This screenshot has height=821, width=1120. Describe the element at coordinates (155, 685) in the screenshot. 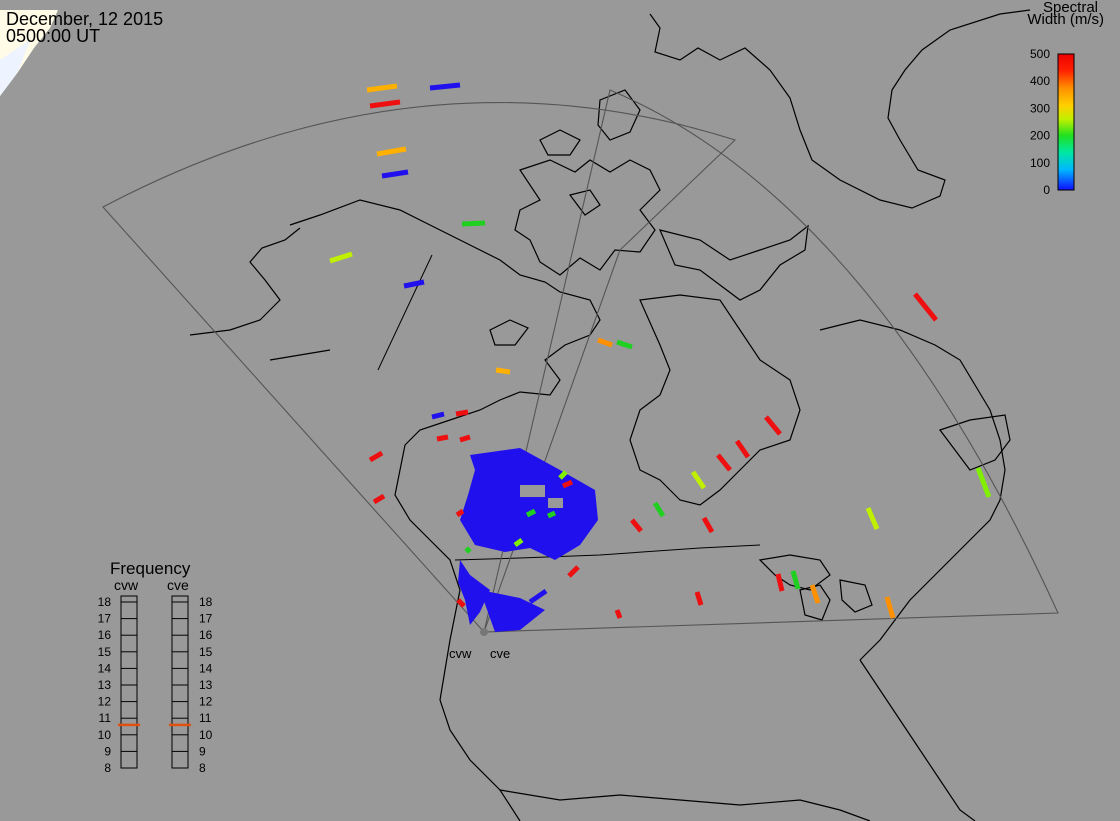

I see `frequency-panel: 18 18 17 17 16 16 15 15 14 14 13 13 12 12 11 11 10 10 9 9 8 8` at that location.